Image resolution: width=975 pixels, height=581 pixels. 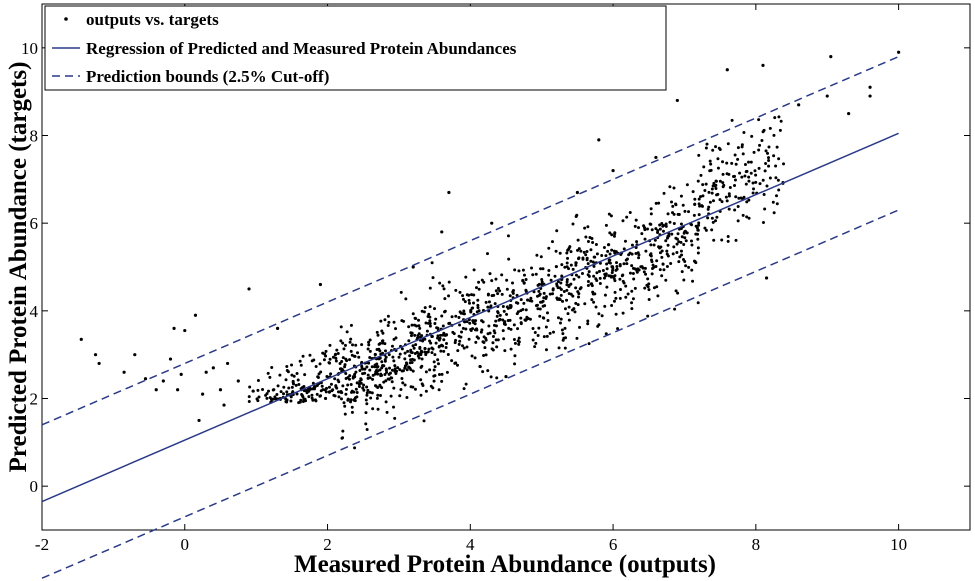 What do you see at coordinates (470, 544) in the screenshot?
I see `x-tick-label: 4` at bounding box center [470, 544].